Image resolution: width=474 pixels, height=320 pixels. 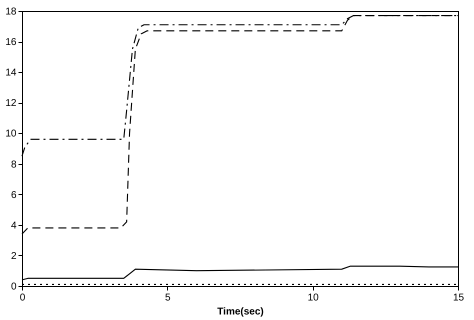 What do you see at coordinates (458, 298) in the screenshot?
I see `x-tick-label: 15` at bounding box center [458, 298].